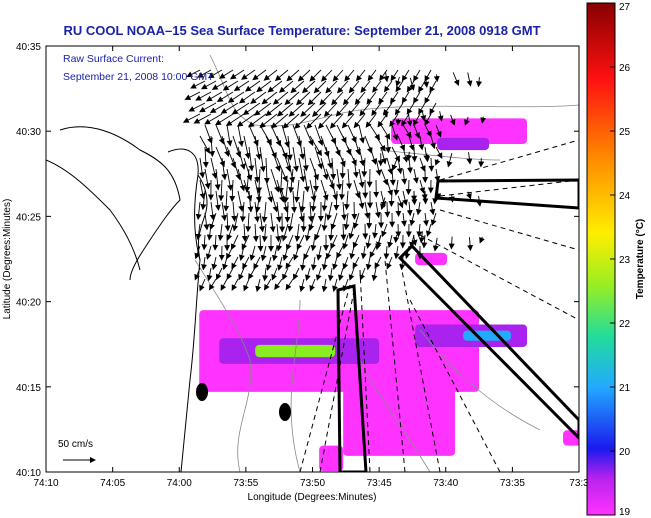 Image resolution: width=651 pixels, height=518 pixels. I want to click on coastline-shore, so click(184, 310).